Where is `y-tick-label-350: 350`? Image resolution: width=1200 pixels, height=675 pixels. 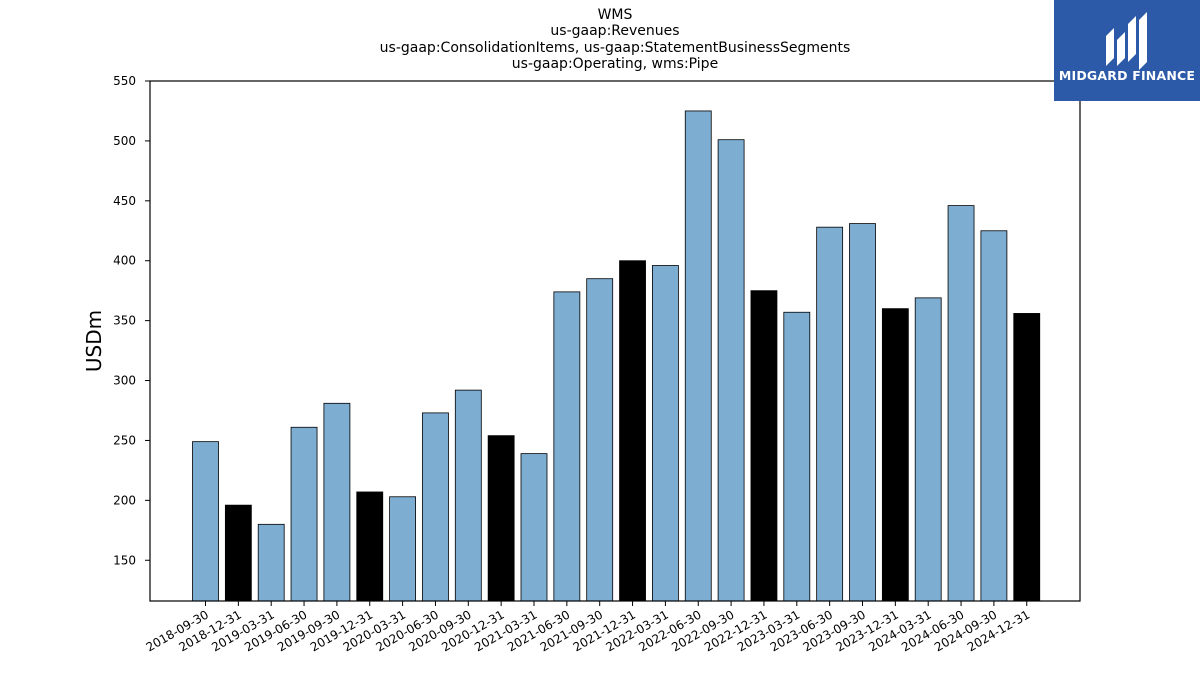
y-tick-label-350: 350 is located at coordinates (124, 321).